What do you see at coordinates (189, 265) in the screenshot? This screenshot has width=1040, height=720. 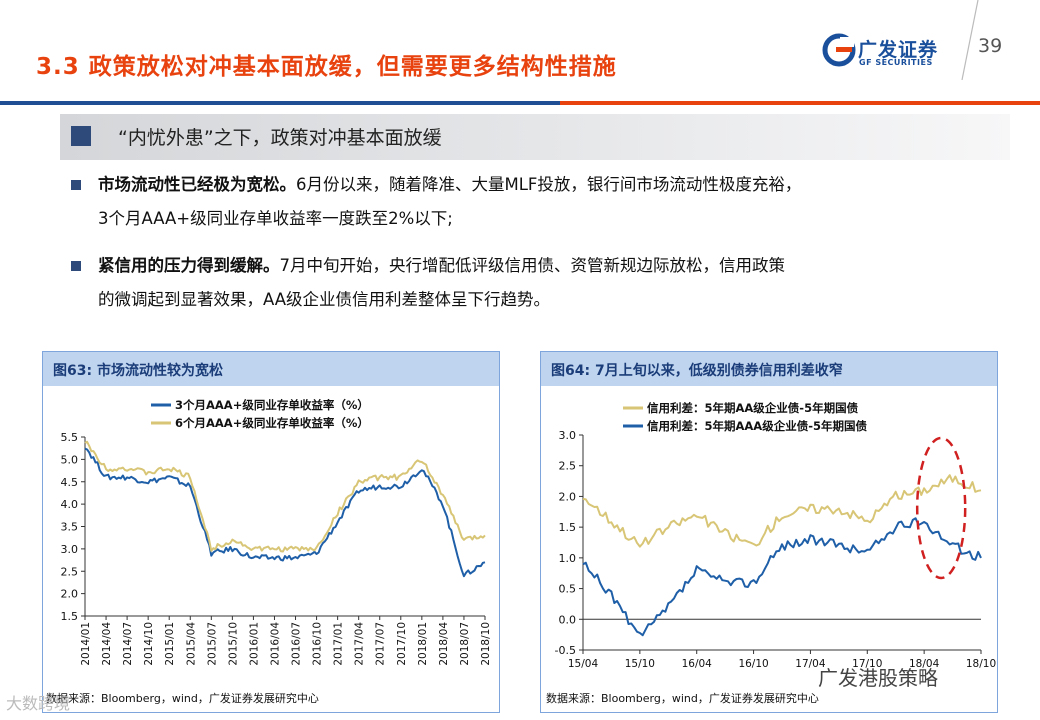 I see `bullet-bold-lead: 紧信用的压力得到缓解。` at bounding box center [189, 265].